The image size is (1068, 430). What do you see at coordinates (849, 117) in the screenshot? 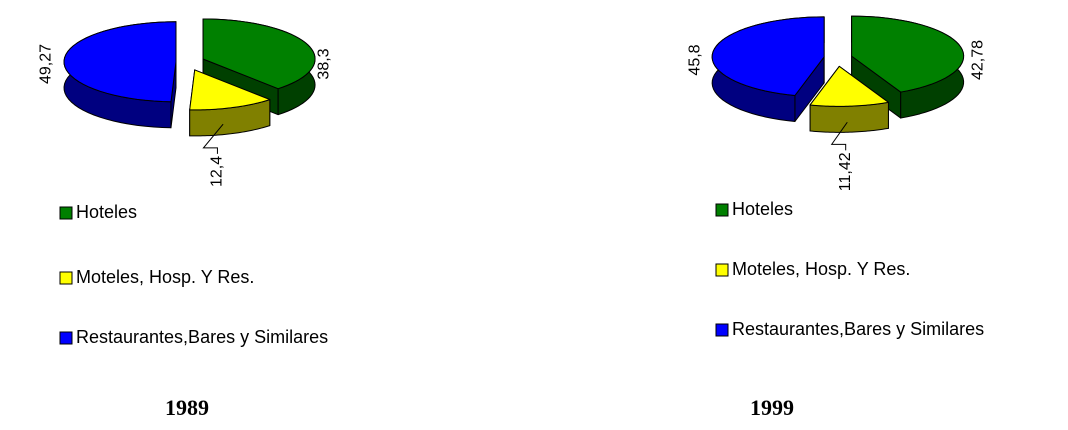
I see `slice-side-band` at bounding box center [849, 117].